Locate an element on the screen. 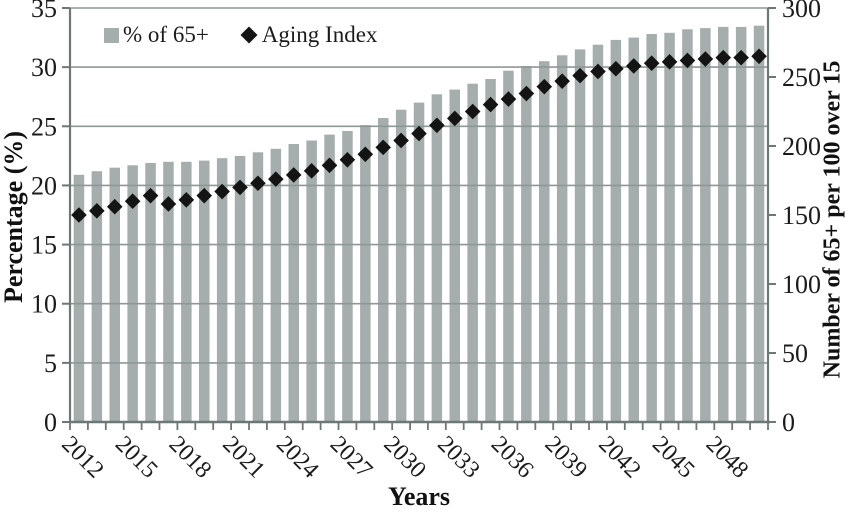 This screenshot has width=850, height=516. right-tick-label-100: 100 is located at coordinates (801, 284).